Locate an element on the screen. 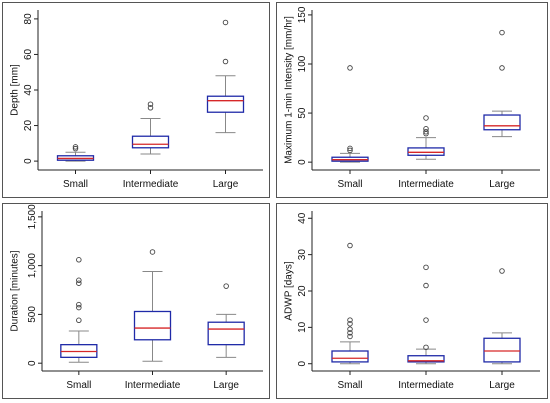 This screenshot has width=550, height=403. y-axis-label: Duration [minutes] is located at coordinates (15, 290).